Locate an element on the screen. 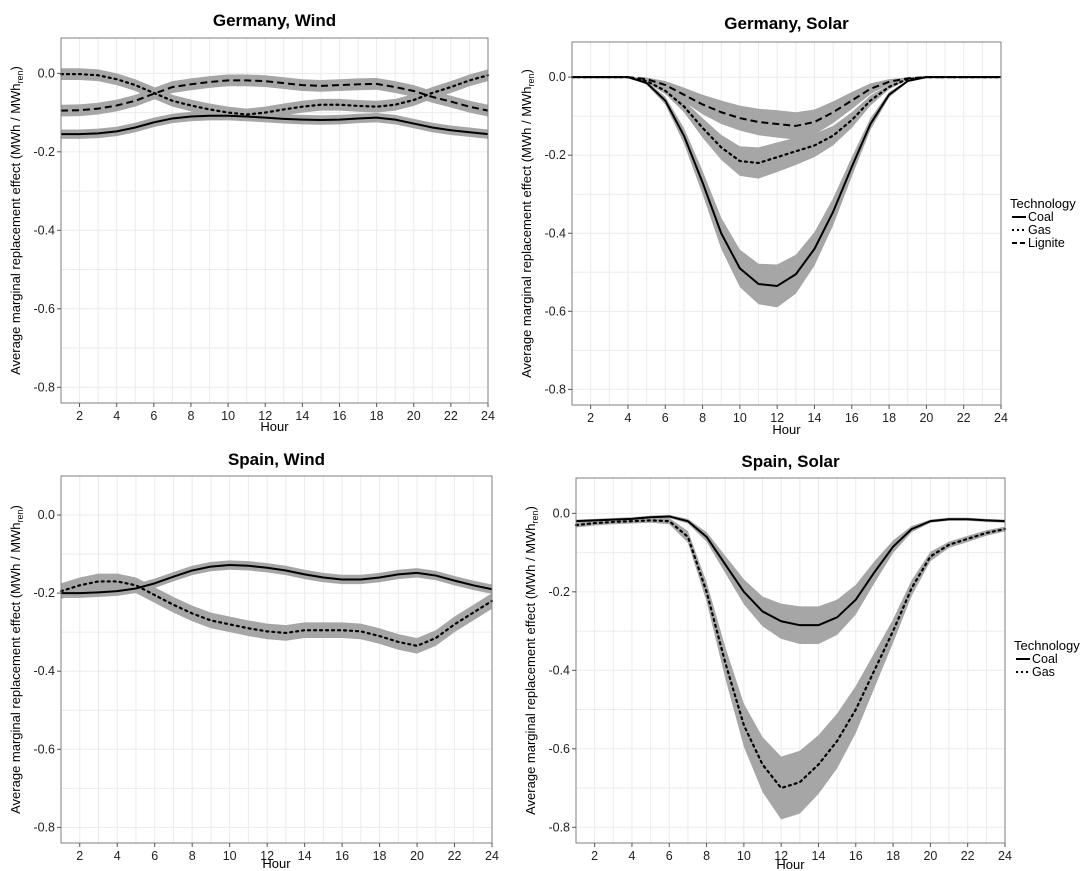 The width and height of the screenshot is (1086, 871). series-line-lignite is located at coordinates (786, 101).